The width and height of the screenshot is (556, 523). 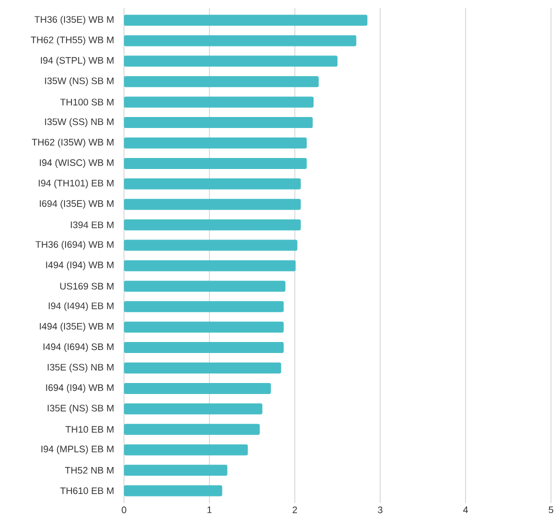 I want to click on y-tick-label: TH10 EB M, so click(x=90, y=429).